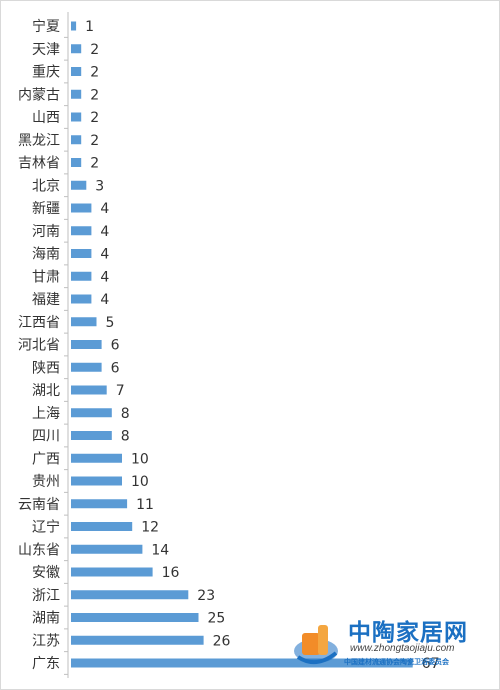  What do you see at coordinates (46, 73) in the screenshot?
I see `category-label: 重庆` at bounding box center [46, 73].